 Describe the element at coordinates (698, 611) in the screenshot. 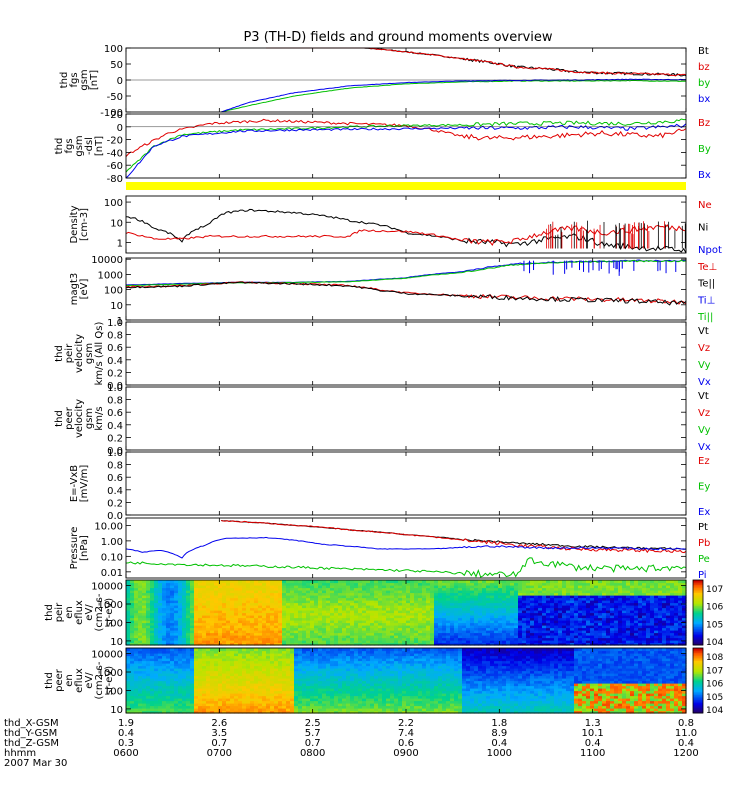

I see `colorbar-segment` at that location.